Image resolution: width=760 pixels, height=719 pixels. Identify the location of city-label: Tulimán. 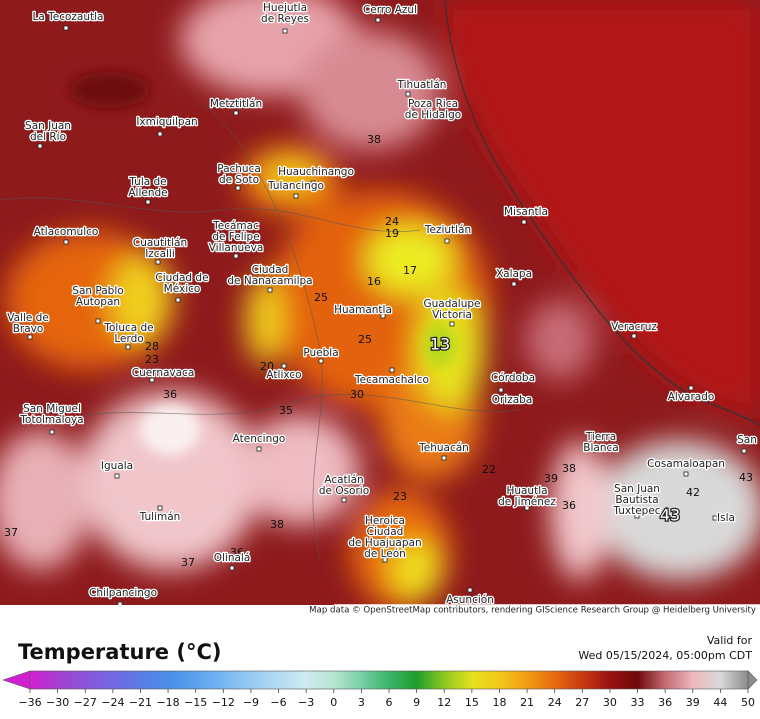
(160, 517).